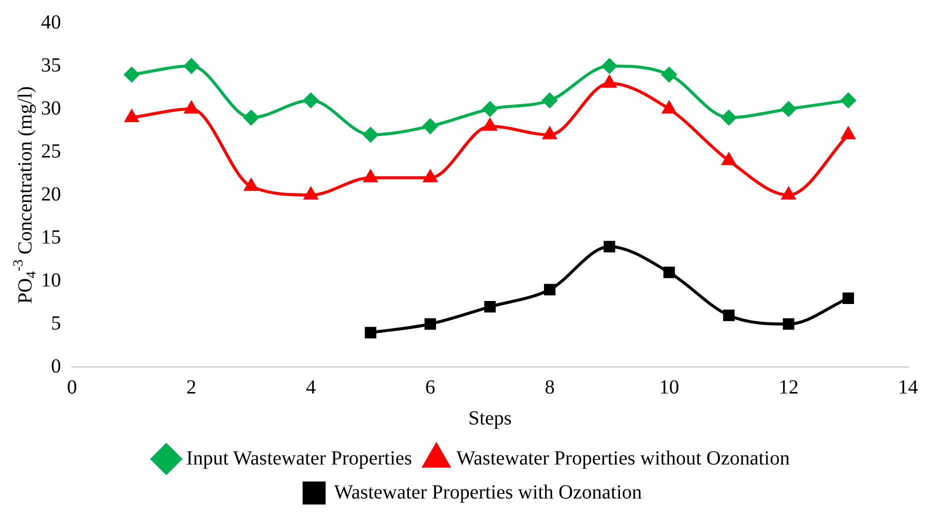  What do you see at coordinates (490, 418) in the screenshot?
I see `x-axis-title: Steps` at bounding box center [490, 418].